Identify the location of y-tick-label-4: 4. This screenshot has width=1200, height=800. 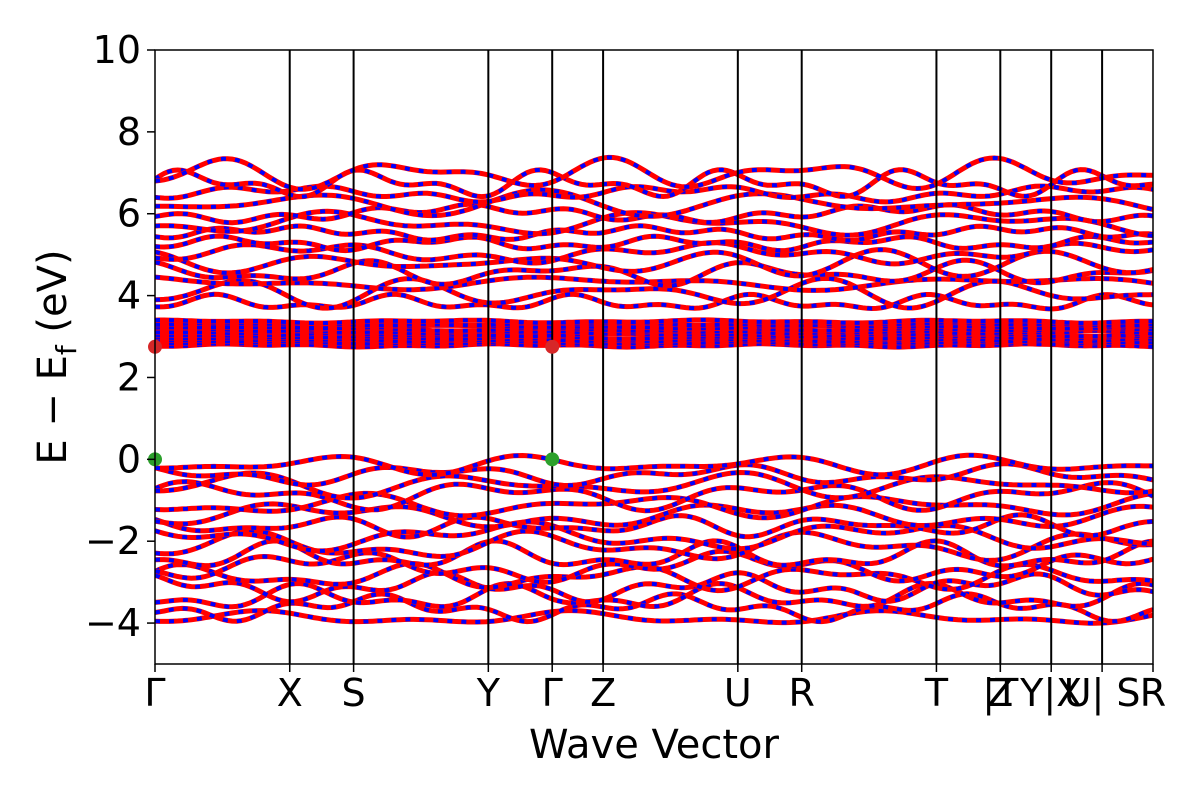
(129, 296).